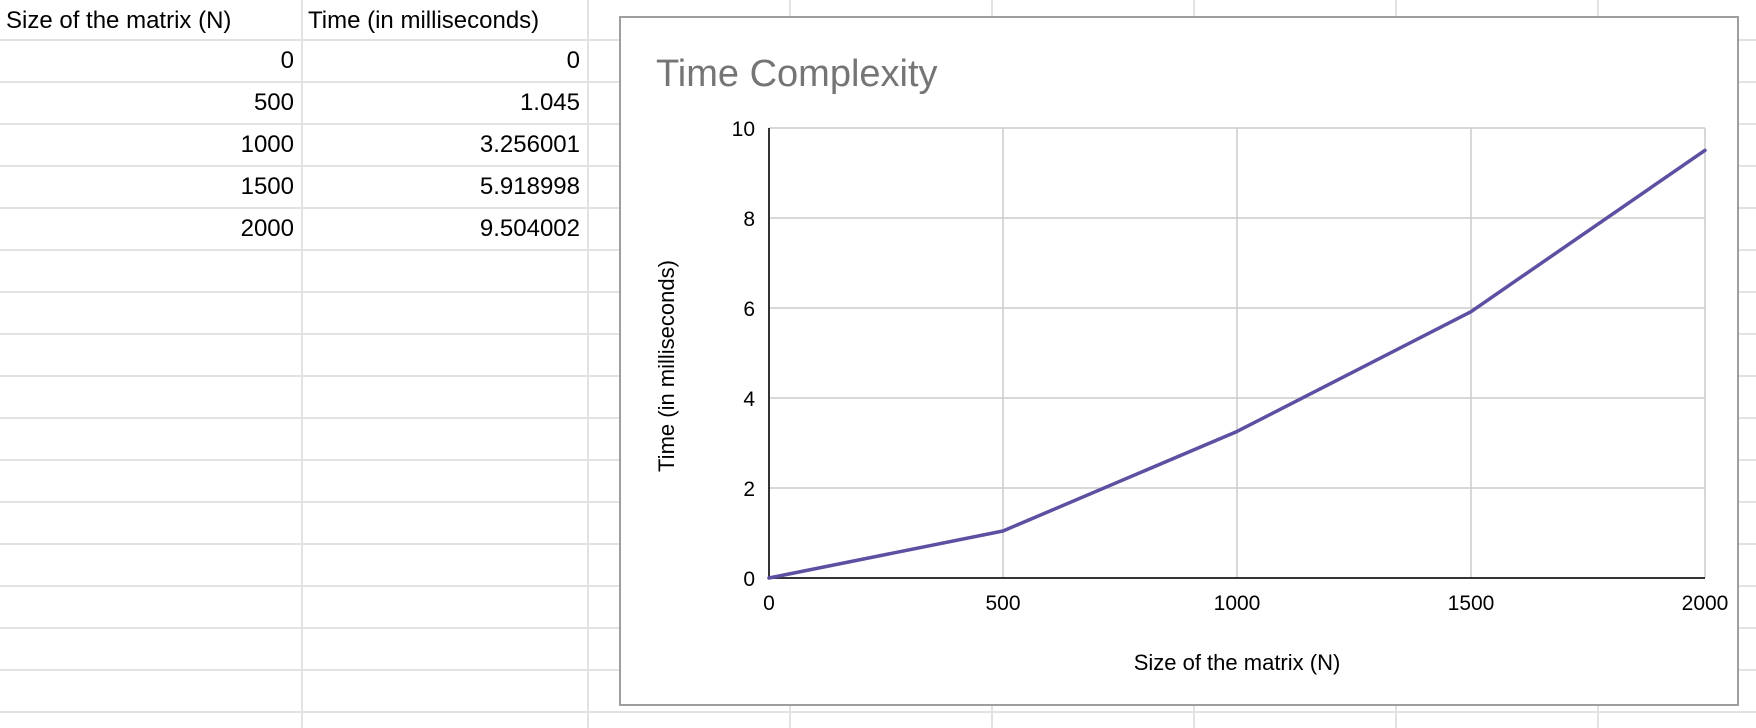 This screenshot has height=728, width=1756. I want to click on x-tick-label: 1000, so click(1237, 603).